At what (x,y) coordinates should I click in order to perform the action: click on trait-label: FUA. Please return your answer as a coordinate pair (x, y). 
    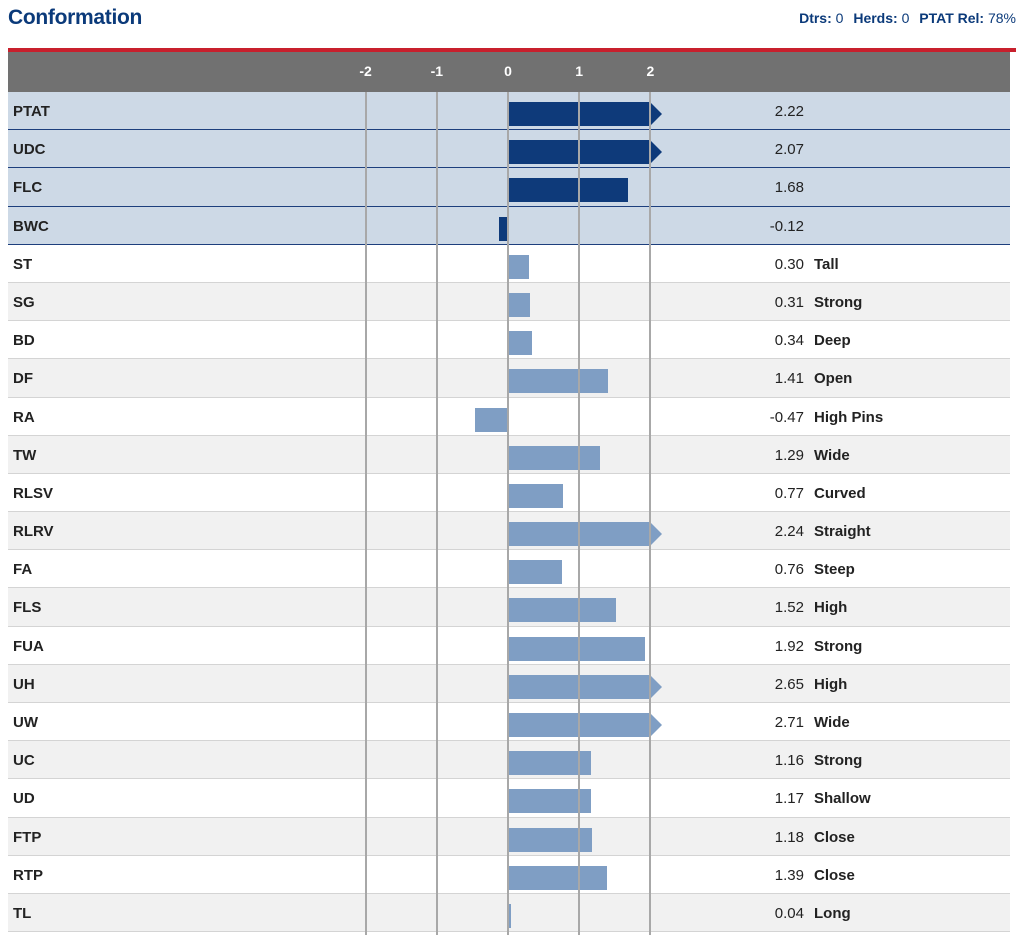
    Looking at the image, I should click on (28, 646).